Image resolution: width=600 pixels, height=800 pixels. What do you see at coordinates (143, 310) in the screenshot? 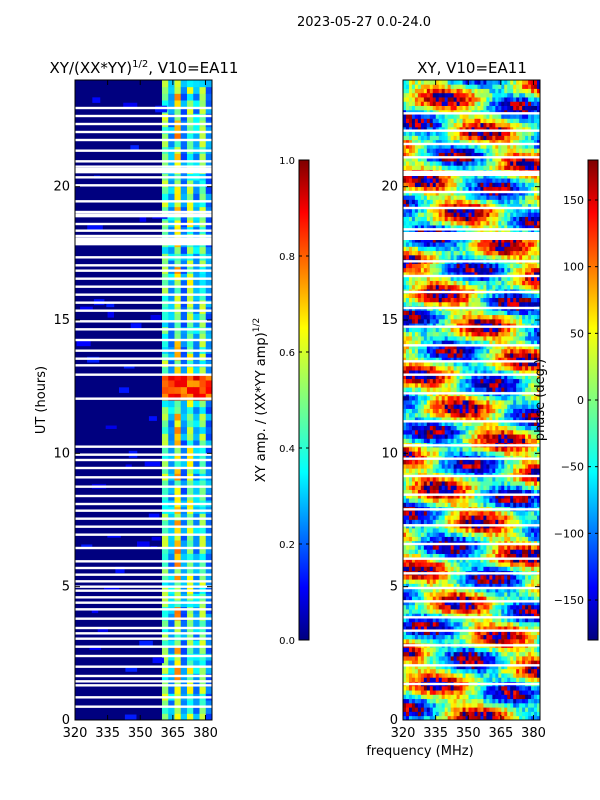
I see `amplitude-flag-gap` at bounding box center [143, 310].